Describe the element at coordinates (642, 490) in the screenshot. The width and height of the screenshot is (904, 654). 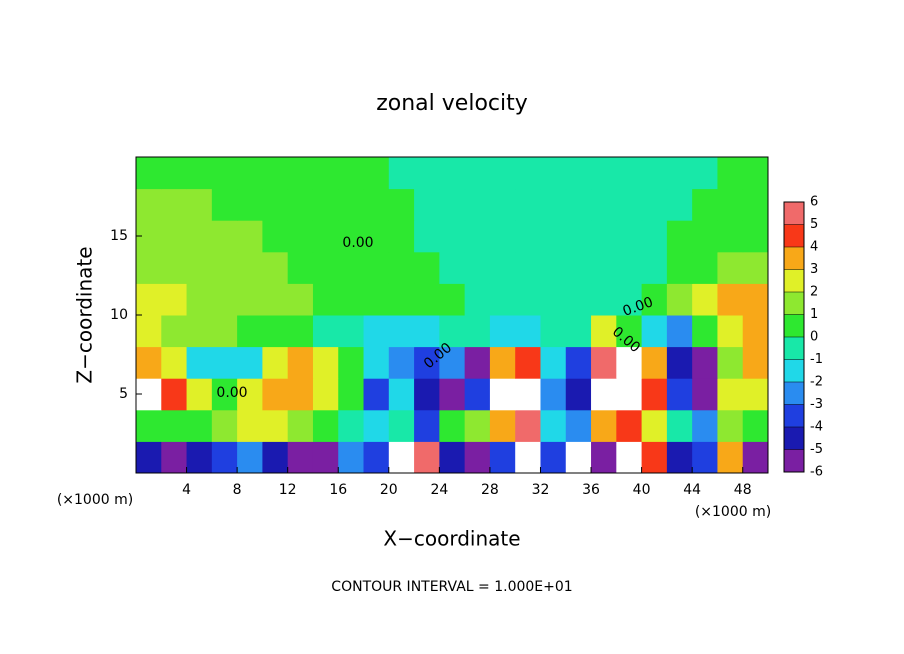
I see `x-tick-label: 40` at that location.